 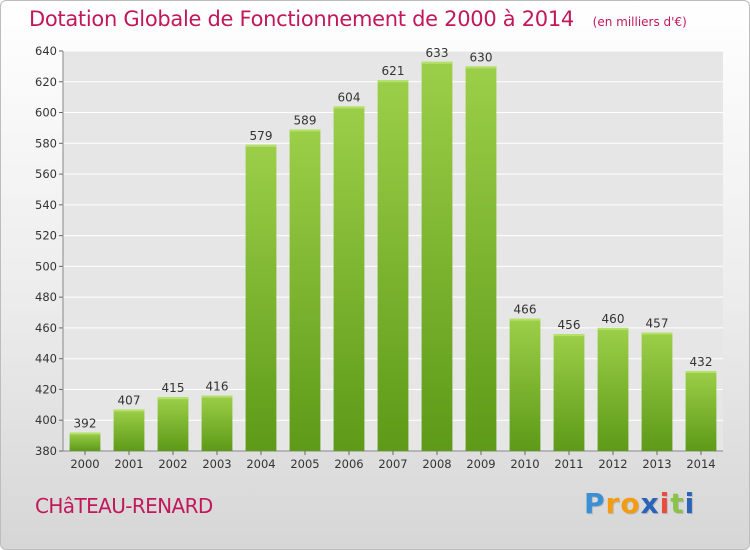 What do you see at coordinates (46, 174) in the screenshot?
I see `y-tick-label: 560` at bounding box center [46, 174].